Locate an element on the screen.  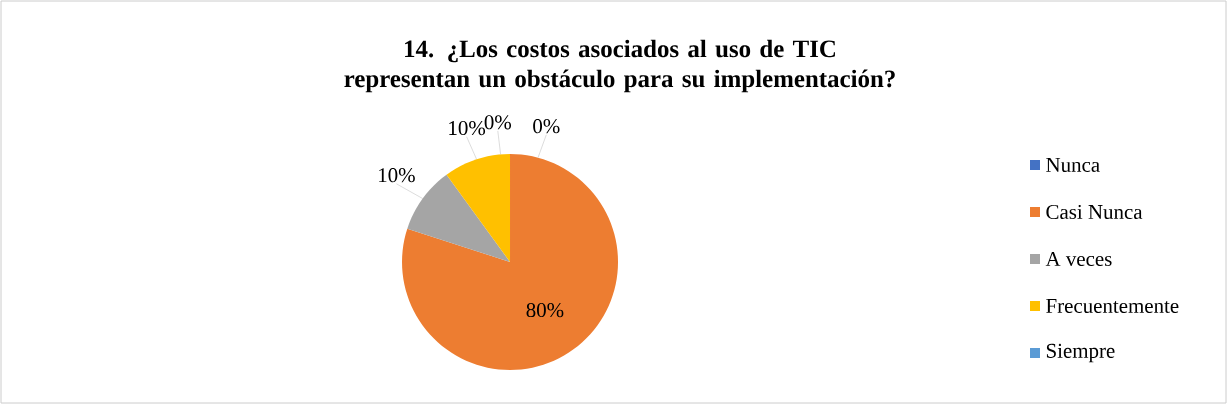
legend-label: Frecuentemente is located at coordinates (1112, 306).